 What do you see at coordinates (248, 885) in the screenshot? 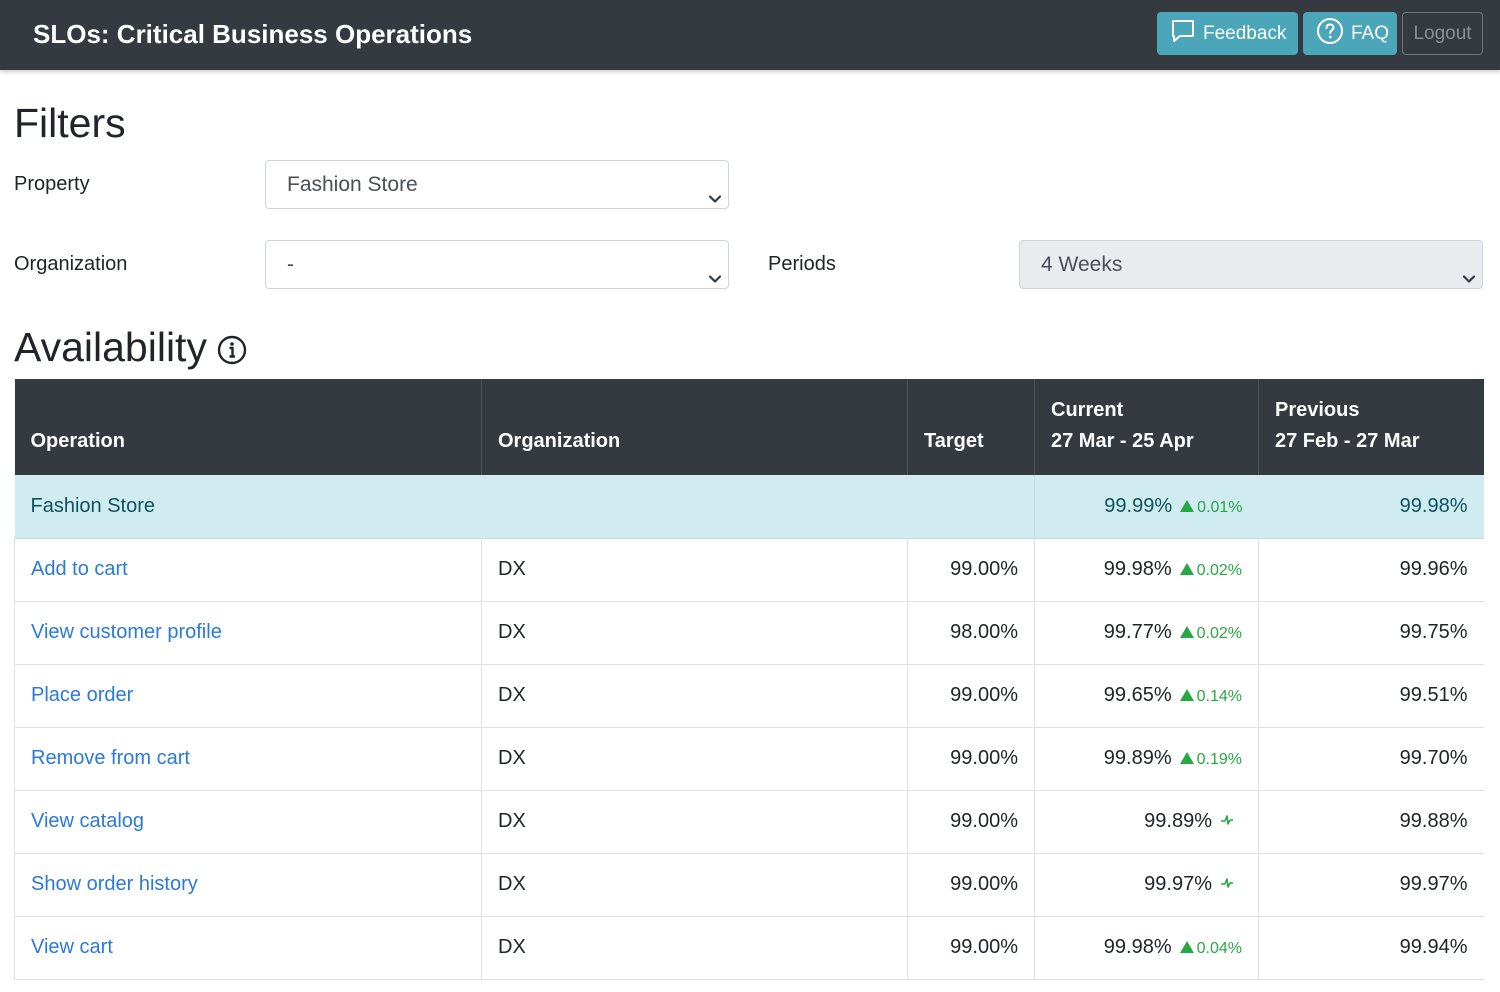
I see `operation-cell: Show order history` at bounding box center [248, 885].